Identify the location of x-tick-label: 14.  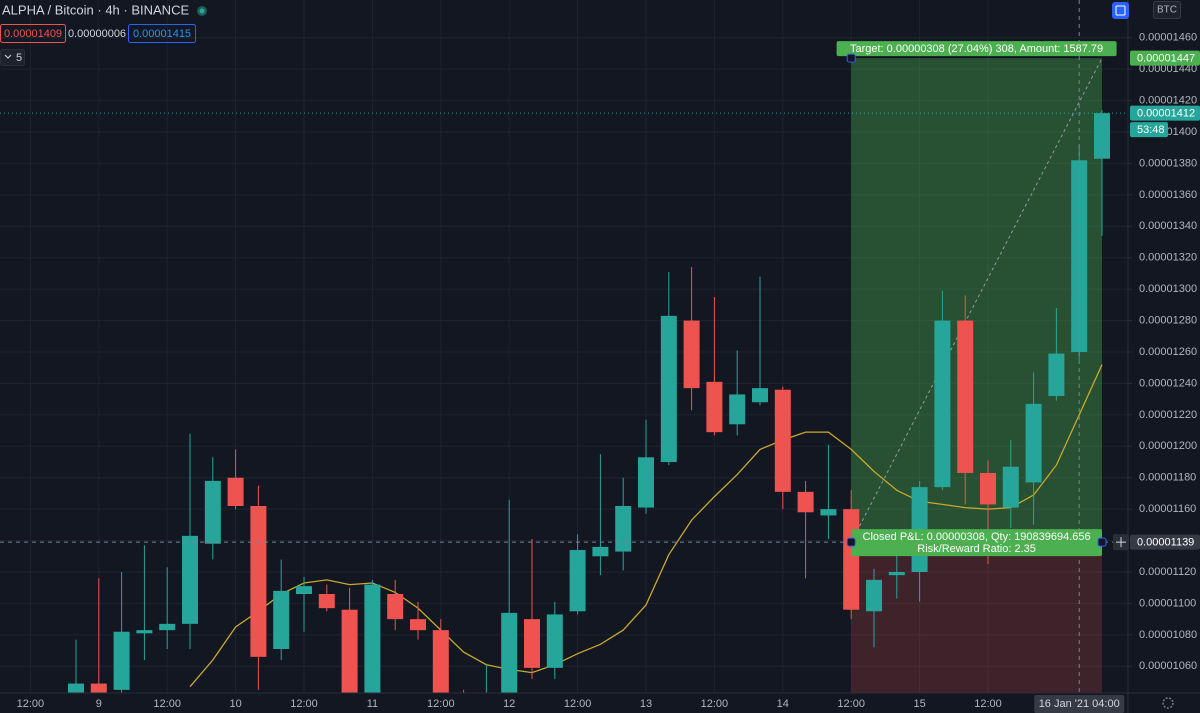
(783, 704).